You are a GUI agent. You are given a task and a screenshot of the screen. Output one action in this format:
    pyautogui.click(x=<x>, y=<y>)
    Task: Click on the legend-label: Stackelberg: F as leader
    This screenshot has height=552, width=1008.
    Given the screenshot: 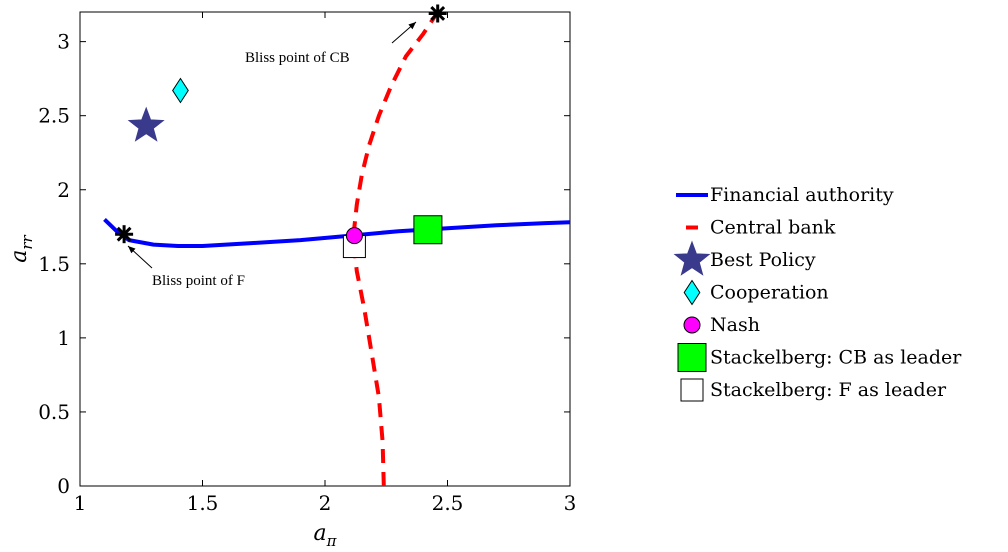 What is the action you would take?
    pyautogui.click(x=828, y=390)
    